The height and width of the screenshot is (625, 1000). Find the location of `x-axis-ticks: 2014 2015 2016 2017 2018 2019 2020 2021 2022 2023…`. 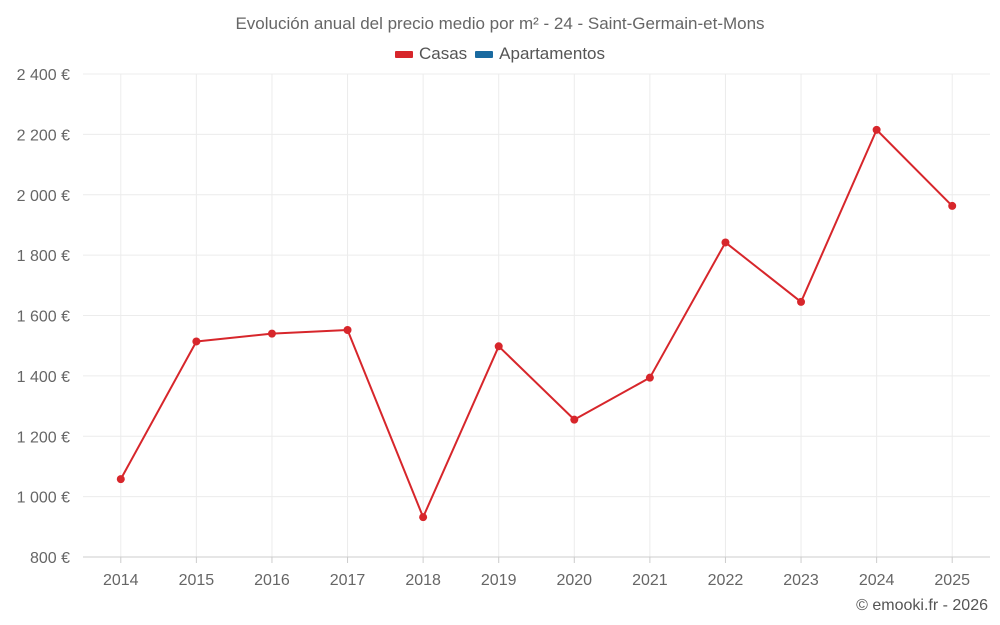

x-axis-ticks: 2014 2015 2016 2017 2018 2019 2020 2021 2022 2023… is located at coordinates (536, 573).